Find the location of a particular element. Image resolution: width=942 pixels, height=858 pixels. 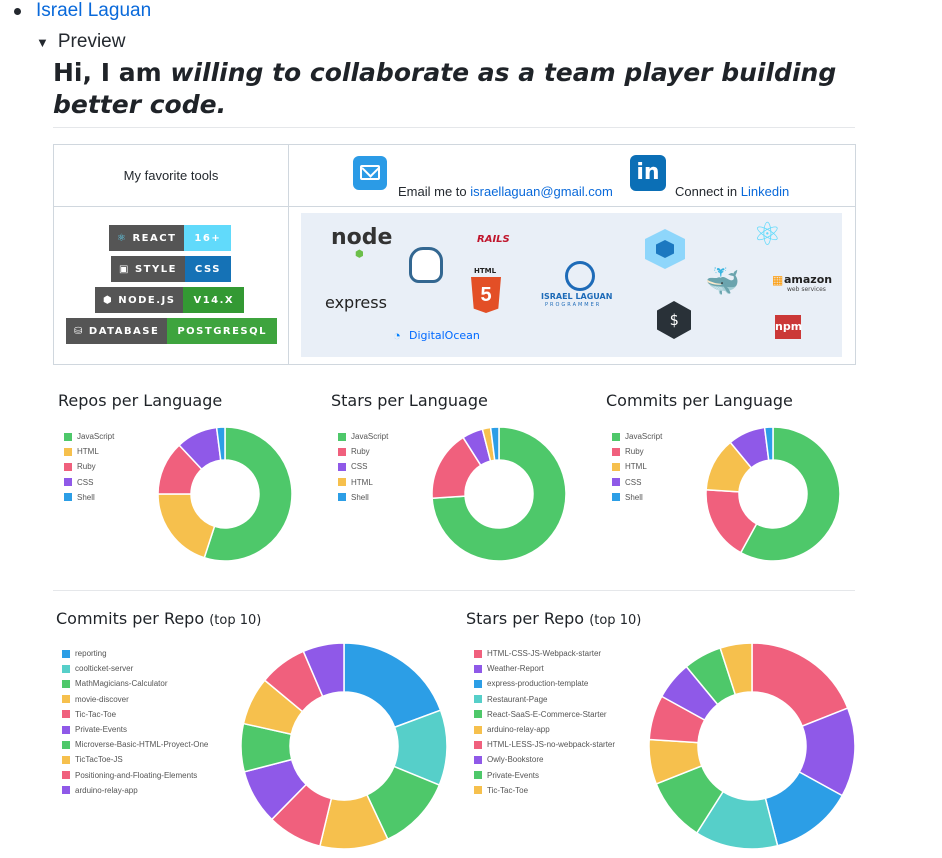

legend-item: movie-discover is located at coordinates (135, 699).